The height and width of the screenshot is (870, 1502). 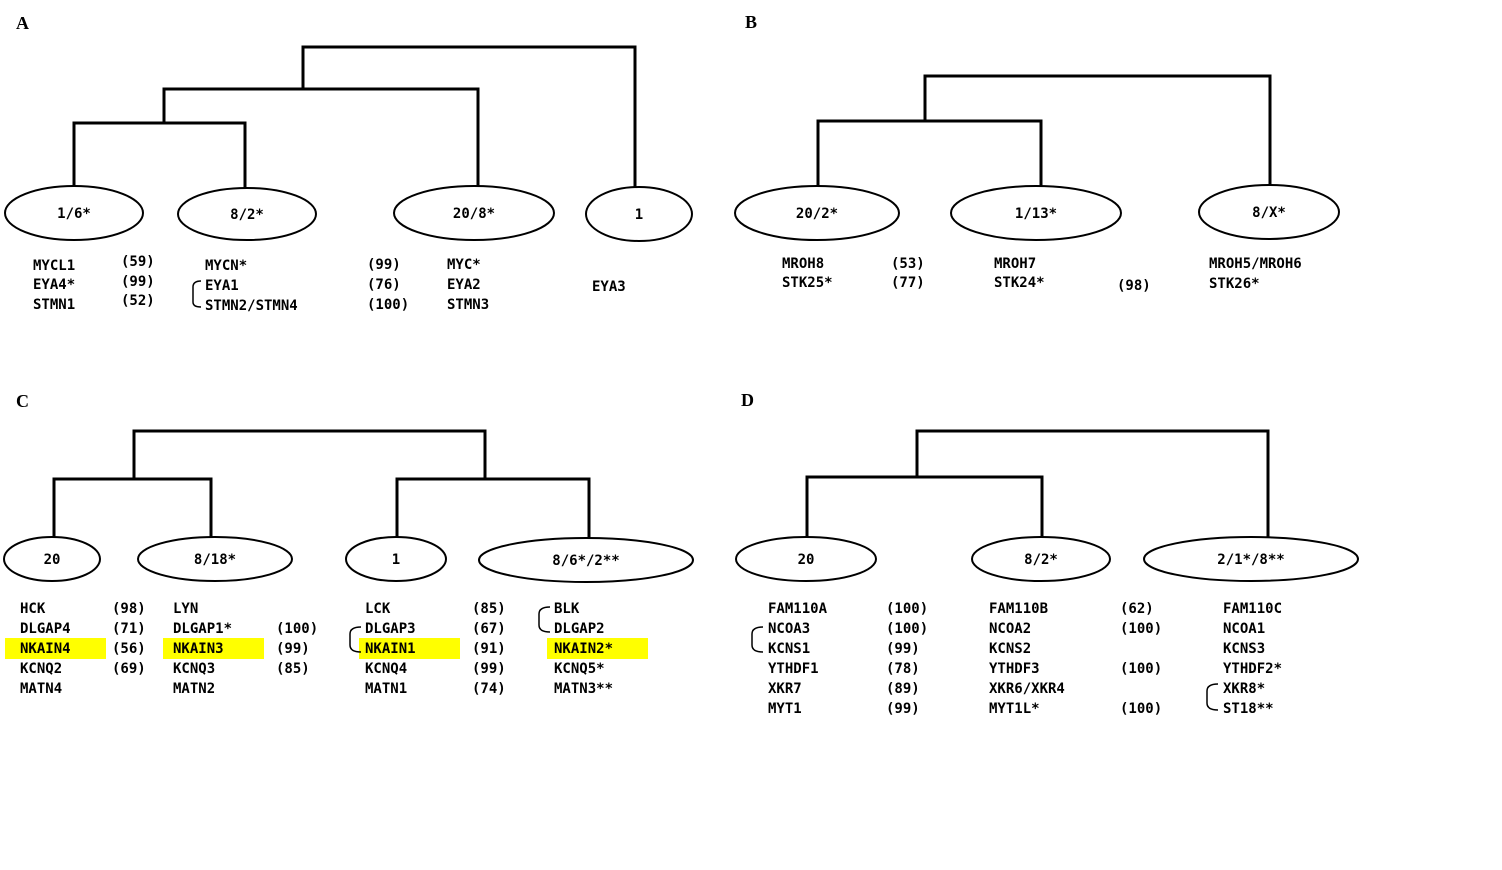 What do you see at coordinates (390, 649) in the screenshot?
I see `gene-label: NKAIN1` at bounding box center [390, 649].